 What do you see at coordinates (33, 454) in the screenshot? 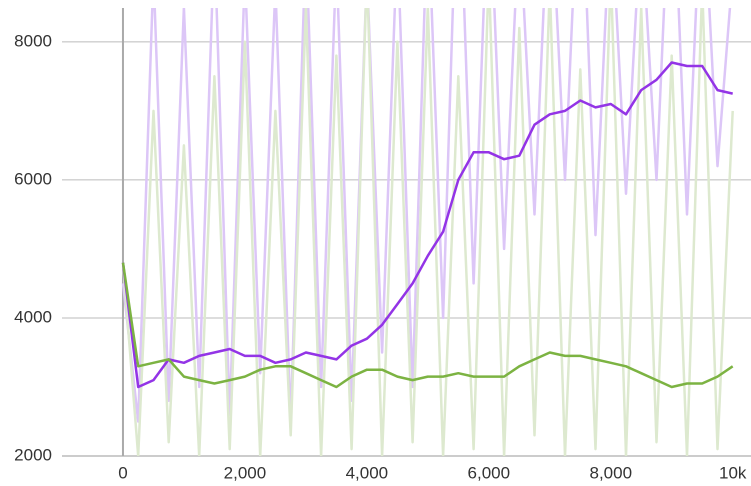
I see `y-tick-label: 2000` at bounding box center [33, 454].